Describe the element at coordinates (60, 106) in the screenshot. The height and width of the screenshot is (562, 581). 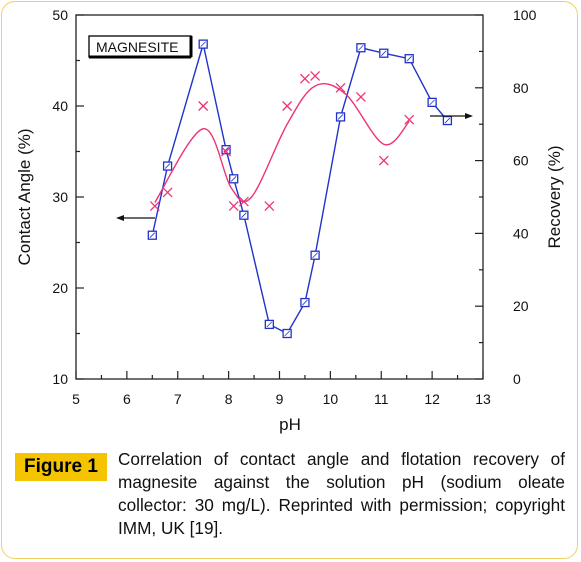
I see `y-left-tick-label: 40` at that location.